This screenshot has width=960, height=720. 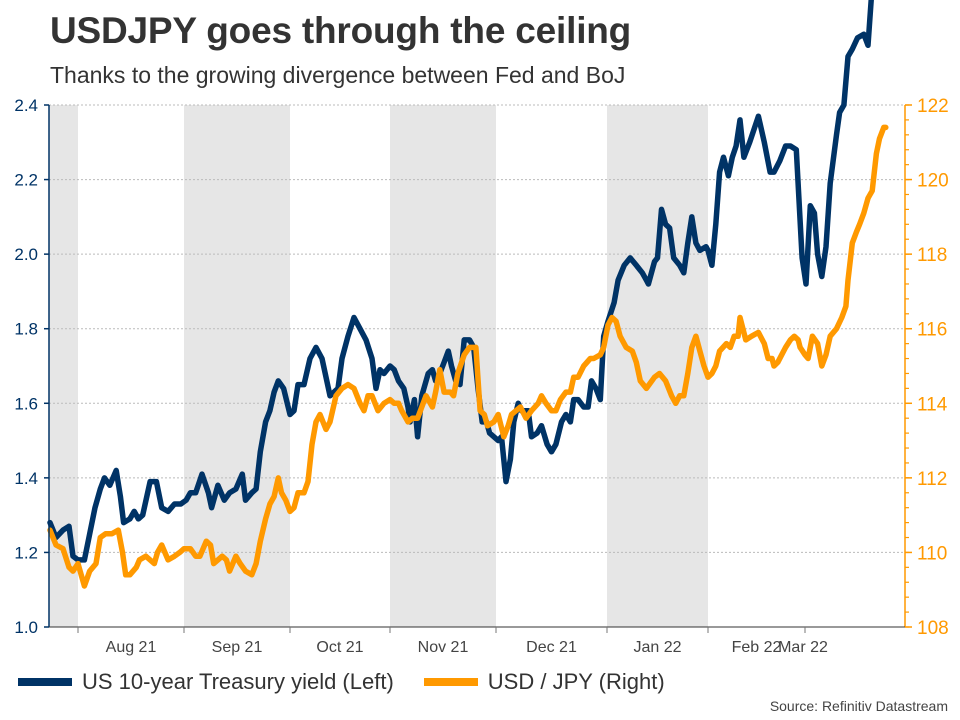 I want to click on x-axis-tick-label: Nov 21, so click(x=443, y=647).